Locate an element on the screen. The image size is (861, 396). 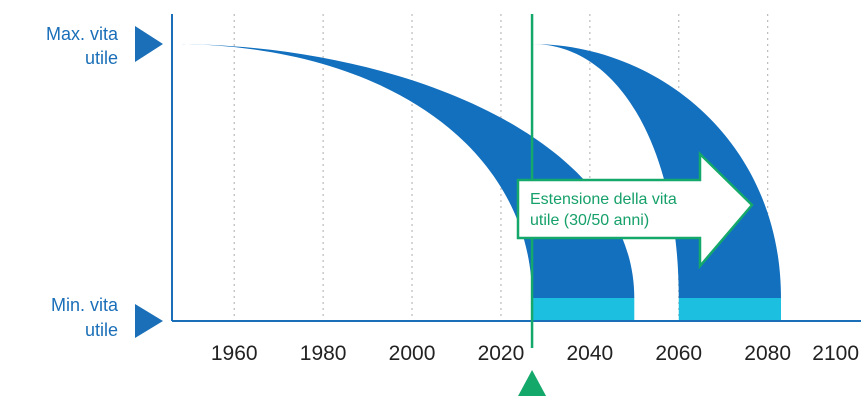
extension-label-line2: utile (30/50 anni) is located at coordinates (589, 220).